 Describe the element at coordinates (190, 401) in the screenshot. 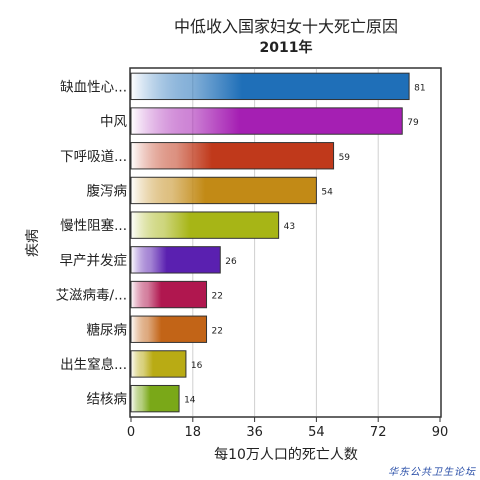

I see `bar-value-label: 14` at that location.